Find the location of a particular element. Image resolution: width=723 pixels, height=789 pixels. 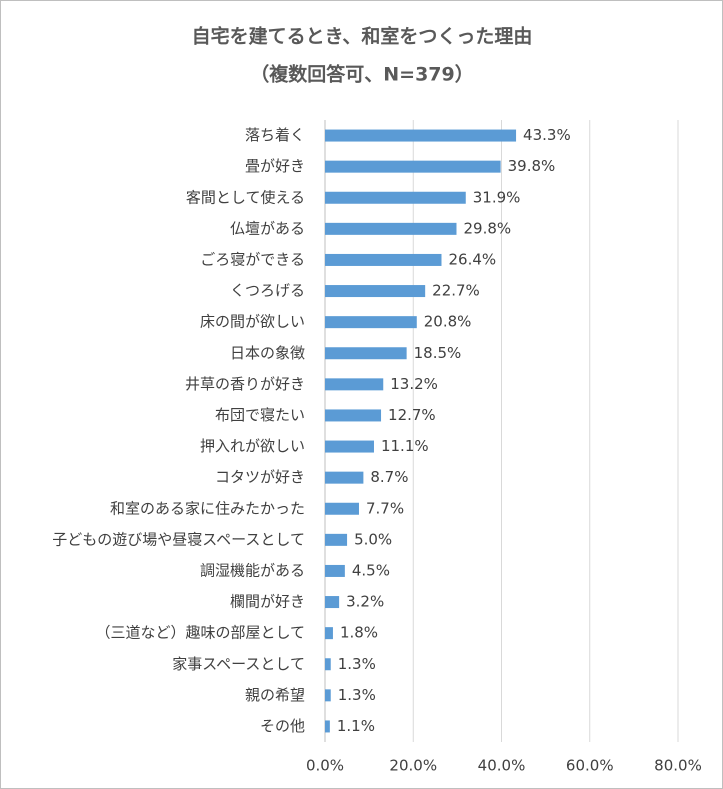

data-label: 39.8% is located at coordinates (532, 166).